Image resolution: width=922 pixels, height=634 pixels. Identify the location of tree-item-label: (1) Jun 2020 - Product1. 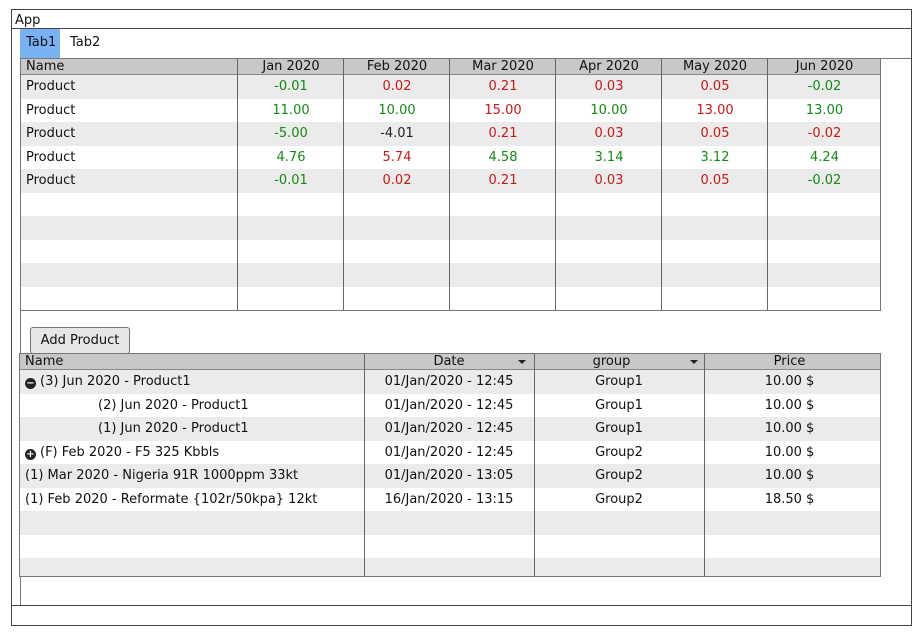
(173, 428).